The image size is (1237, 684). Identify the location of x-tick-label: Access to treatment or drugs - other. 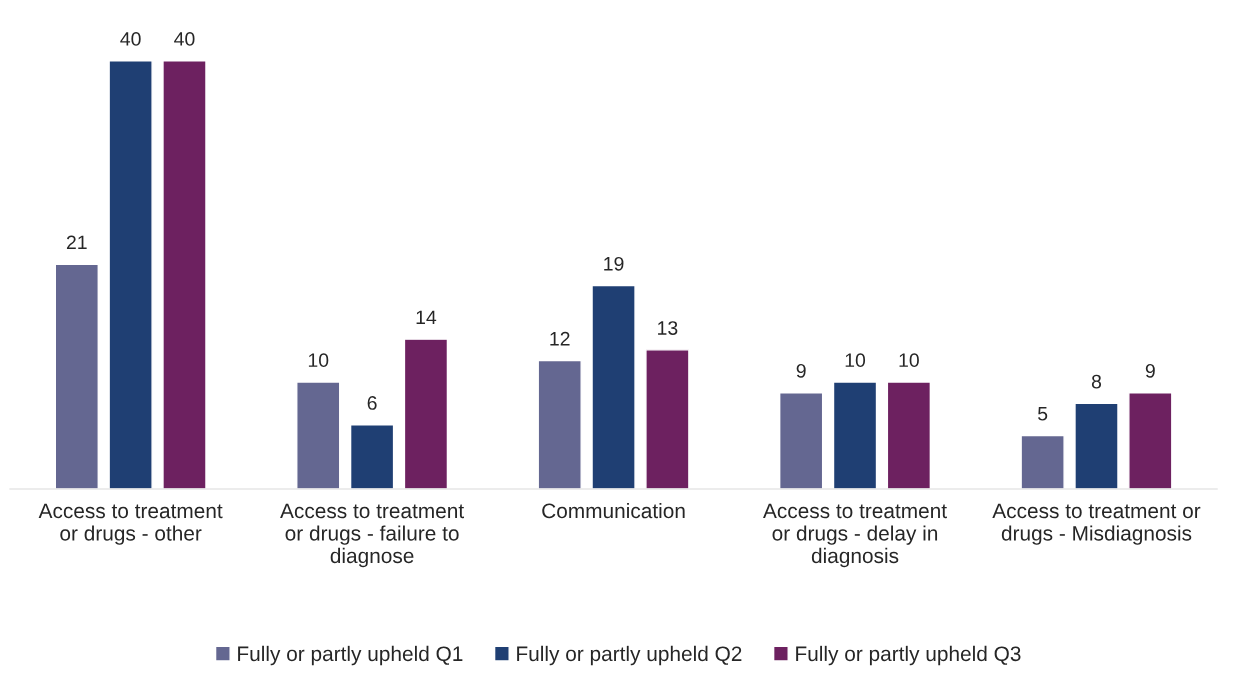
(130, 524).